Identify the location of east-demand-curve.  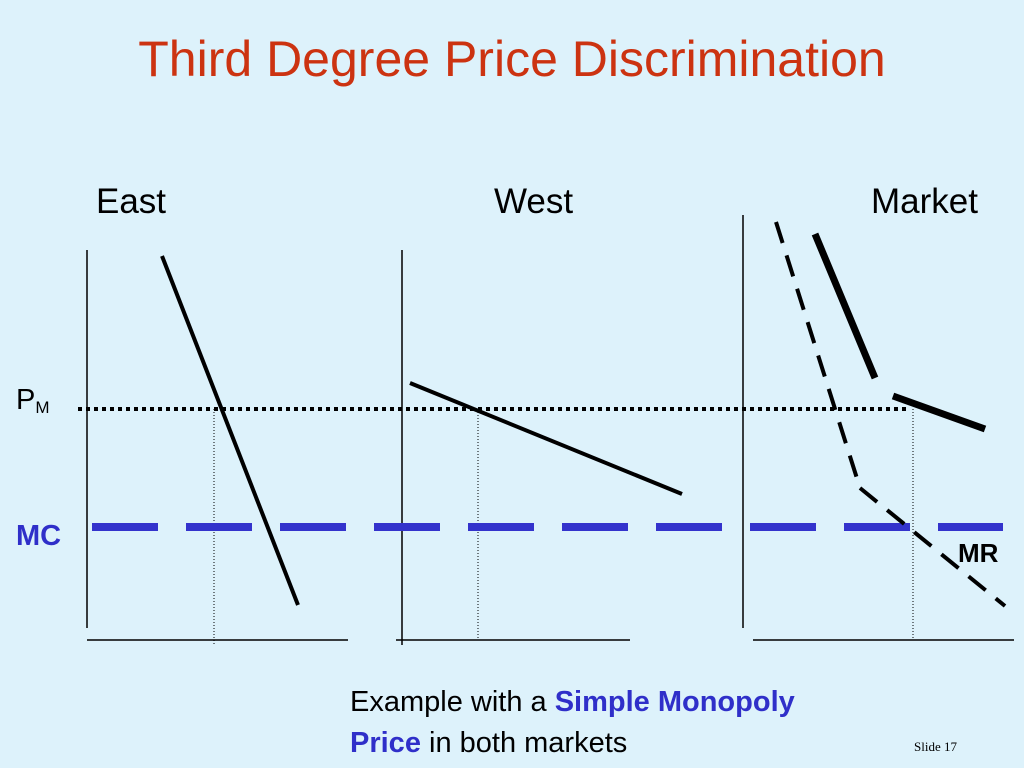
(230, 430).